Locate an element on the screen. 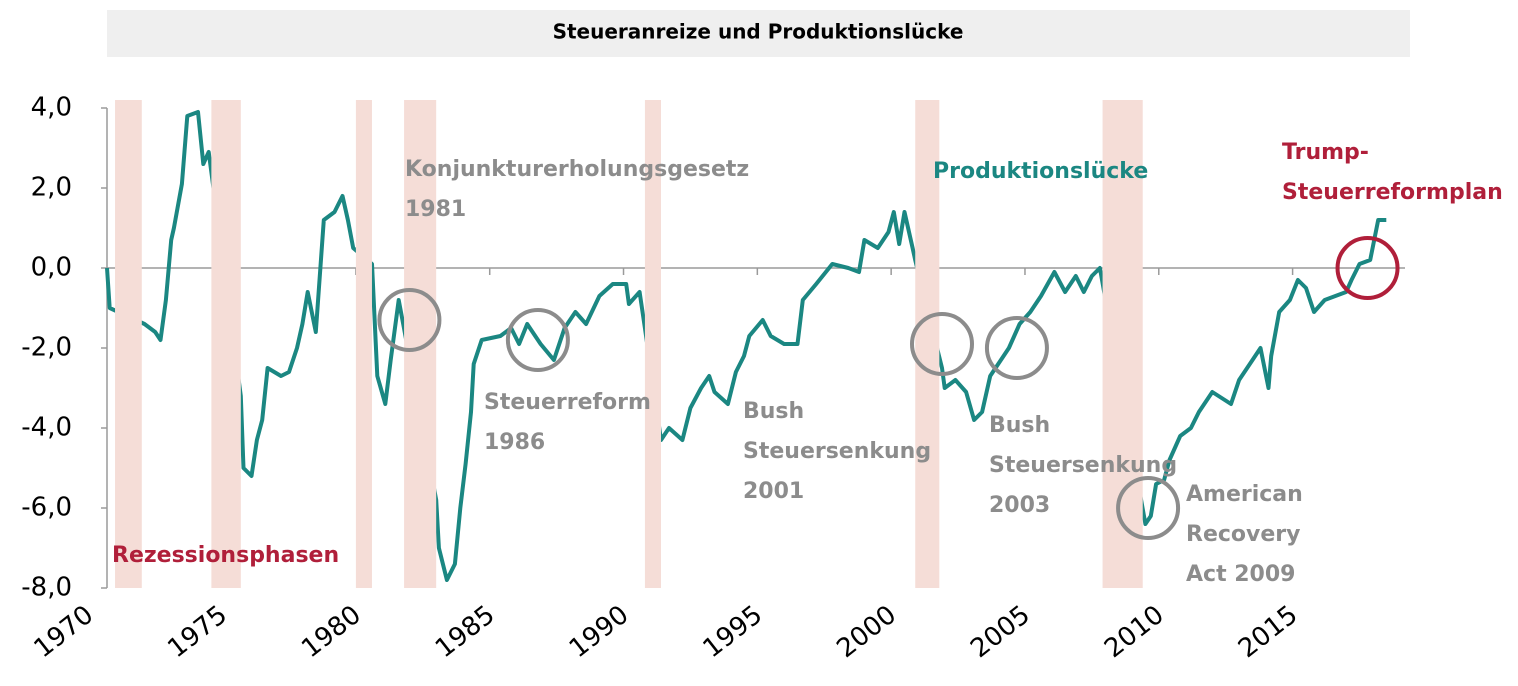 This screenshot has height=686, width=1518. annotation: American is located at coordinates (1244, 494).